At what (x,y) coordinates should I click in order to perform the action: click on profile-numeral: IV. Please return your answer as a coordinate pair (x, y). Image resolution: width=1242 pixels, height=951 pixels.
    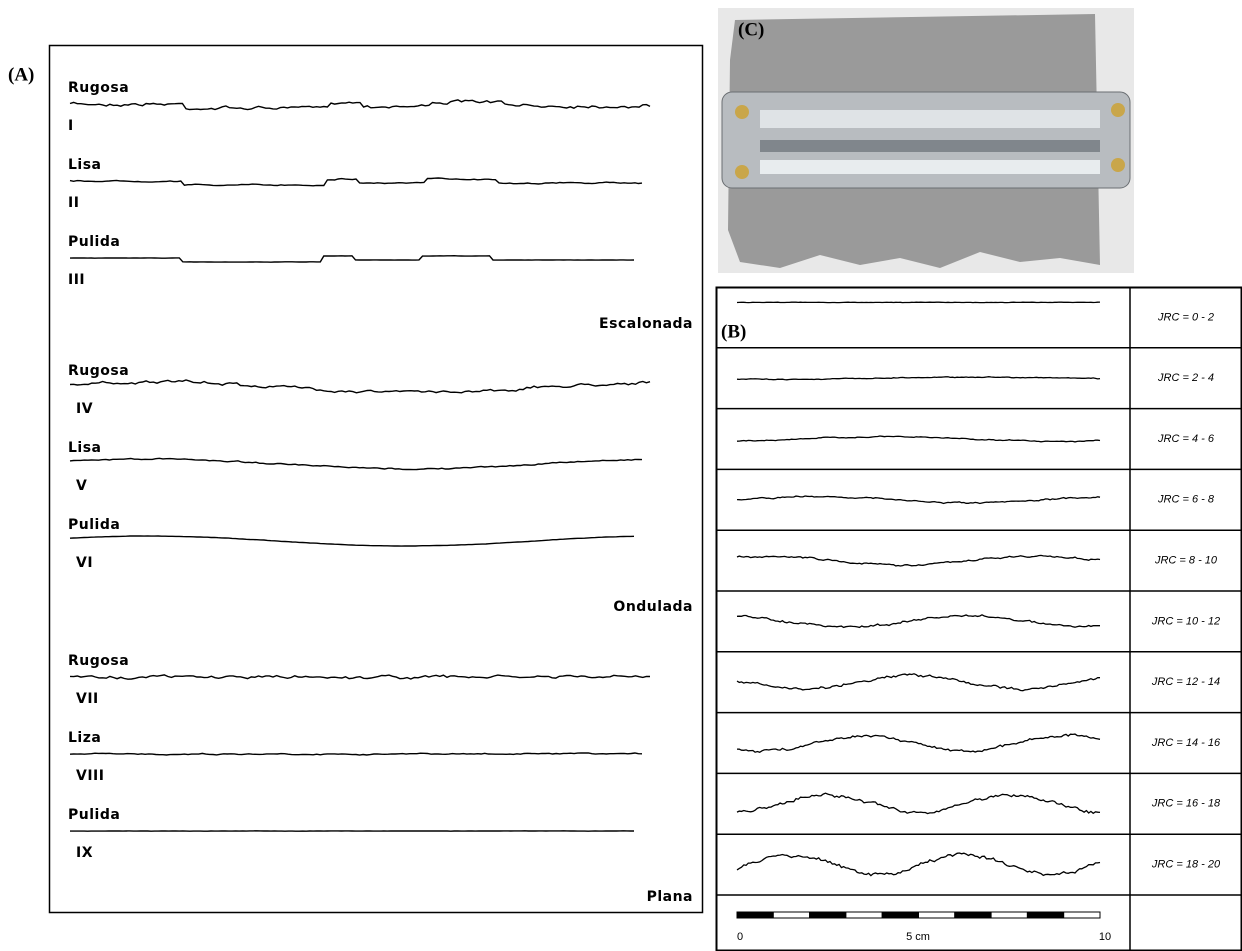
    Looking at the image, I should click on (84, 409).